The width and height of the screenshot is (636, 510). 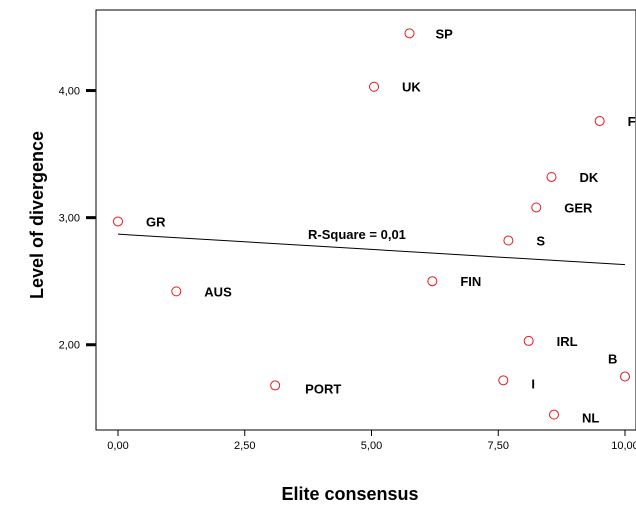 I want to click on point-label: NL, so click(x=590, y=418).